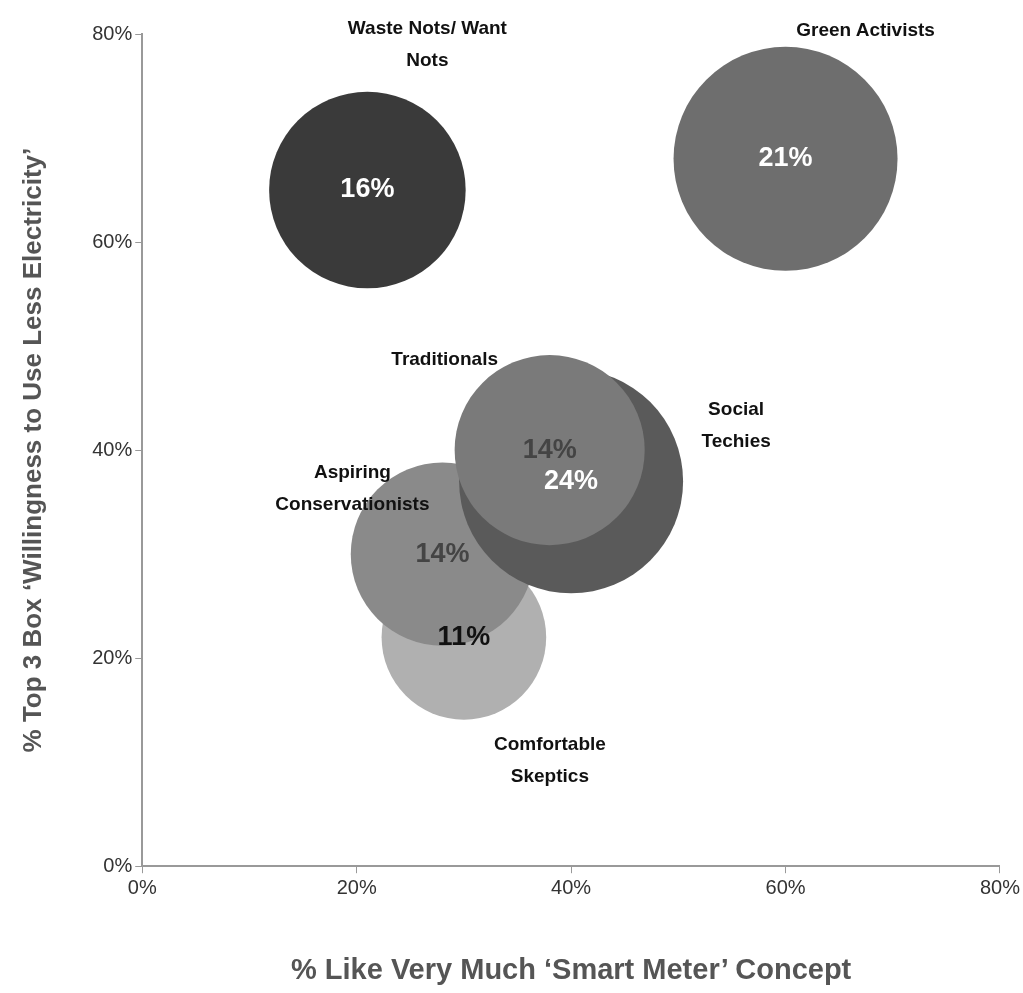  Describe the element at coordinates (112, 240) in the screenshot. I see `y-tick-label: 60%` at that location.